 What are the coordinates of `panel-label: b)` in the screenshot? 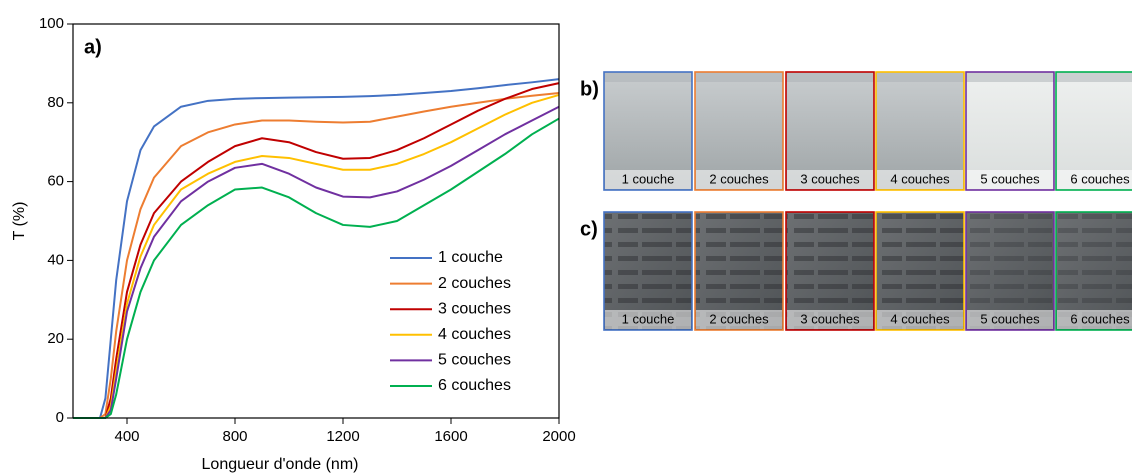 It's located at (589, 89).